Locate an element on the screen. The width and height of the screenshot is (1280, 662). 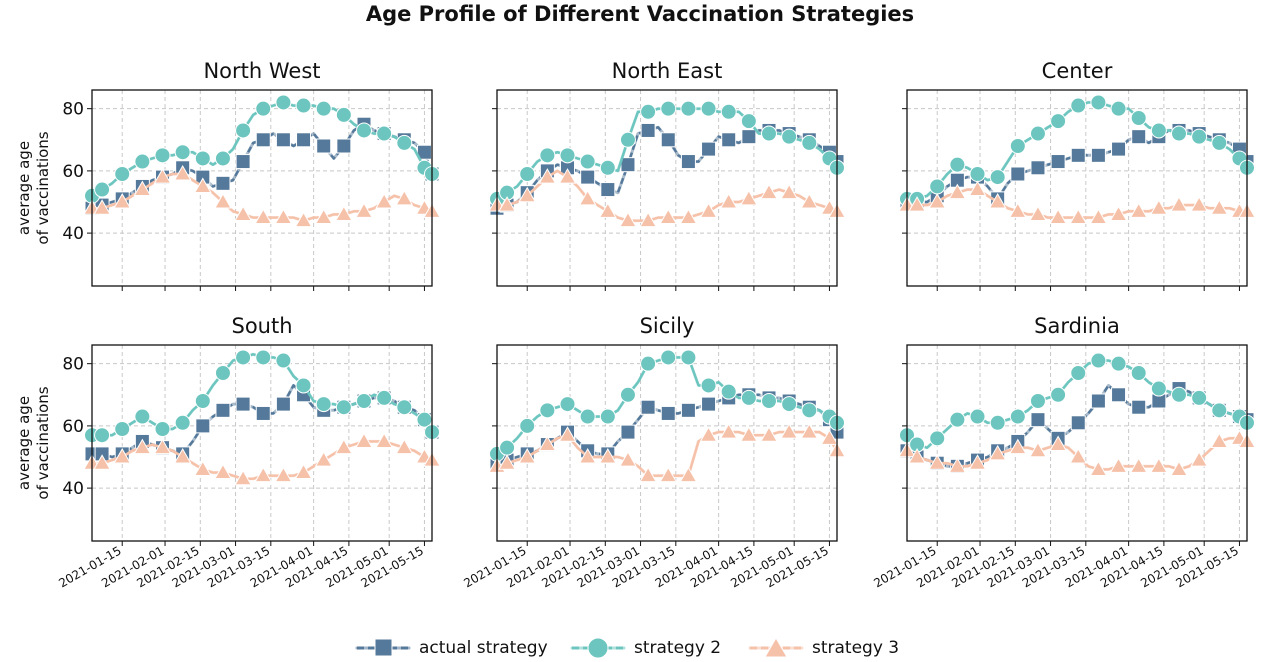
legend-swatch-strategy3 is located at coordinates (776, 647).